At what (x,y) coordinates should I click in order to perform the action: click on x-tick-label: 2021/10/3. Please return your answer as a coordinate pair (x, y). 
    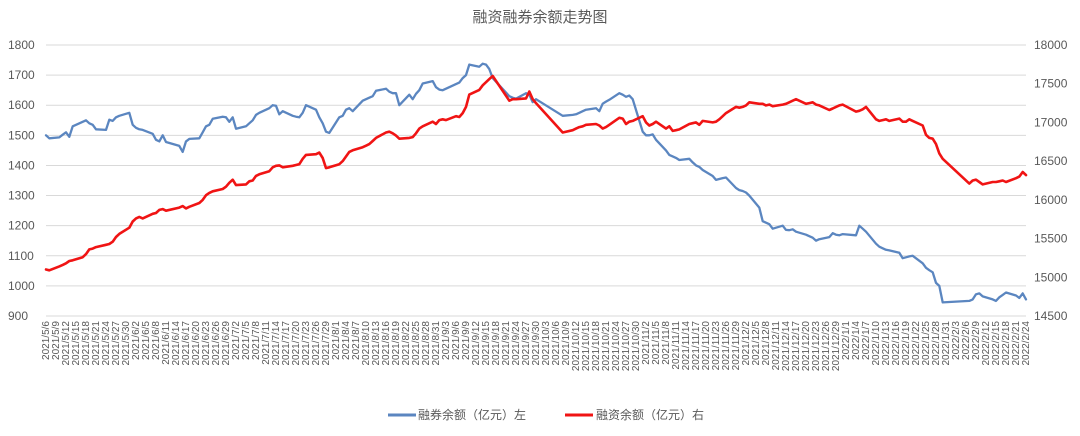
    Looking at the image, I should click on (546, 343).